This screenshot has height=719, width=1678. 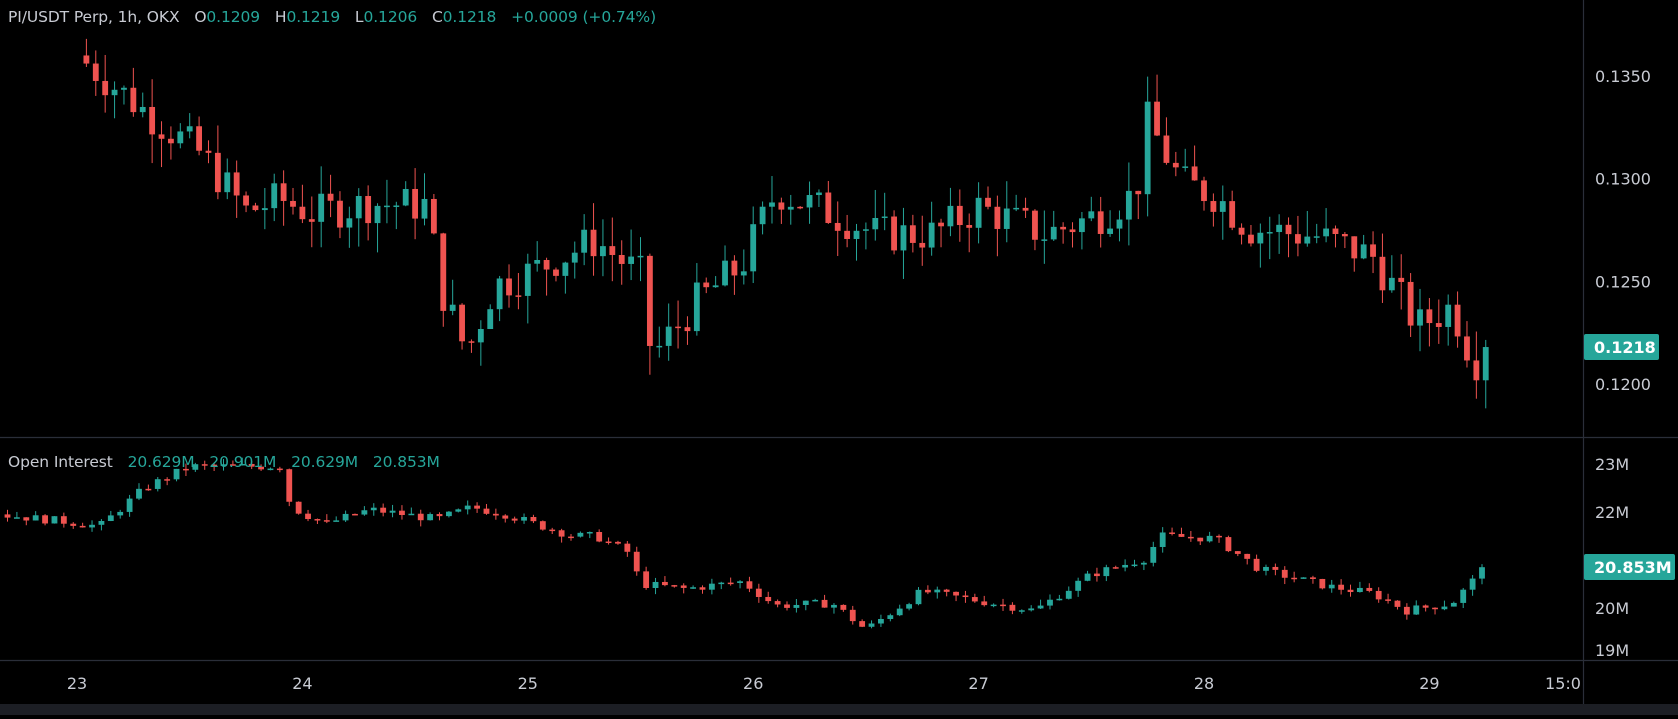 I want to click on oi-title: Open Interest, so click(x=60, y=462).